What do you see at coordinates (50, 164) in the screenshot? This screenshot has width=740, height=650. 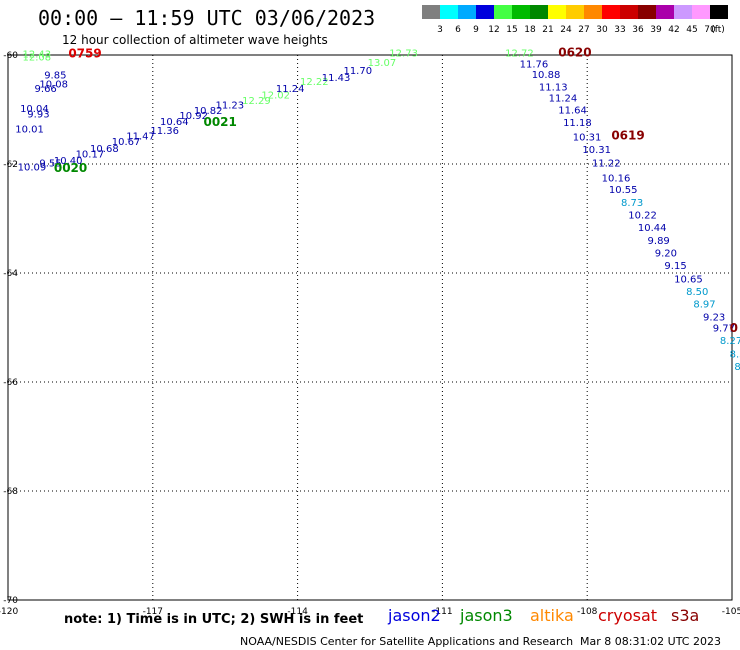 I see `wave-height-label: 9.55` at bounding box center [50, 164].